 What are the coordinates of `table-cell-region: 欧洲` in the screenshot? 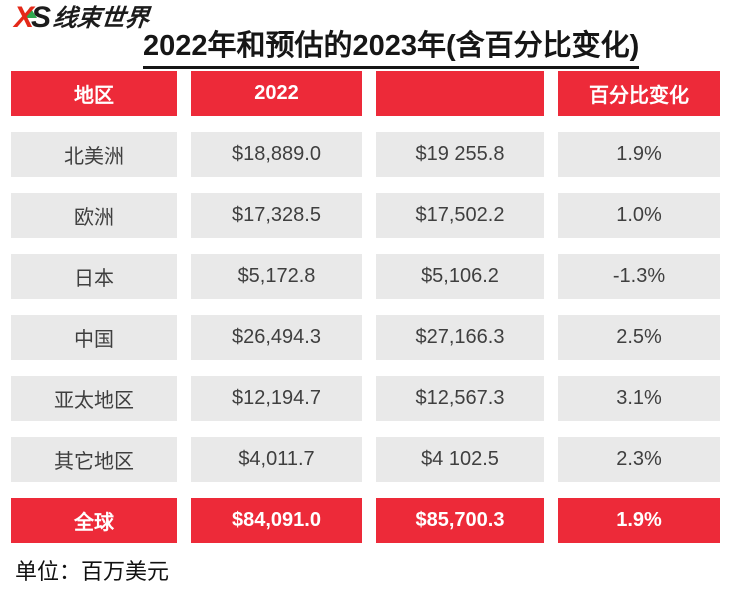 It's located at (94, 215).